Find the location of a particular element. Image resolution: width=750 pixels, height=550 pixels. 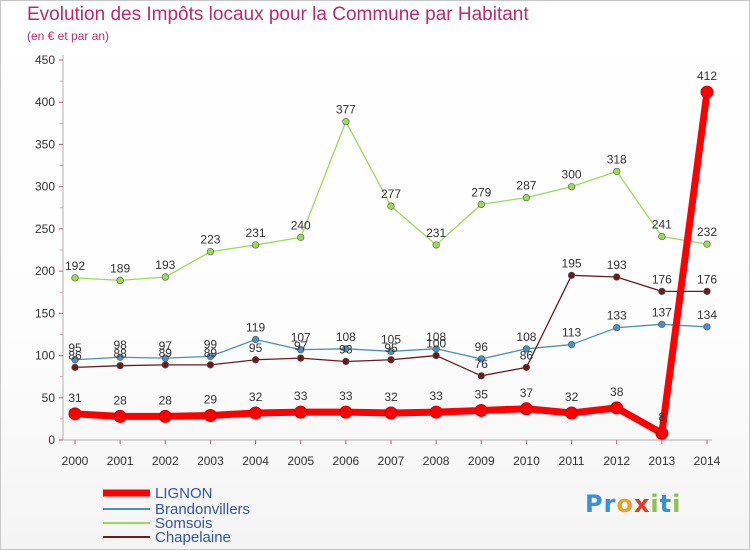

logo-letter: P is located at coordinates (594, 504).